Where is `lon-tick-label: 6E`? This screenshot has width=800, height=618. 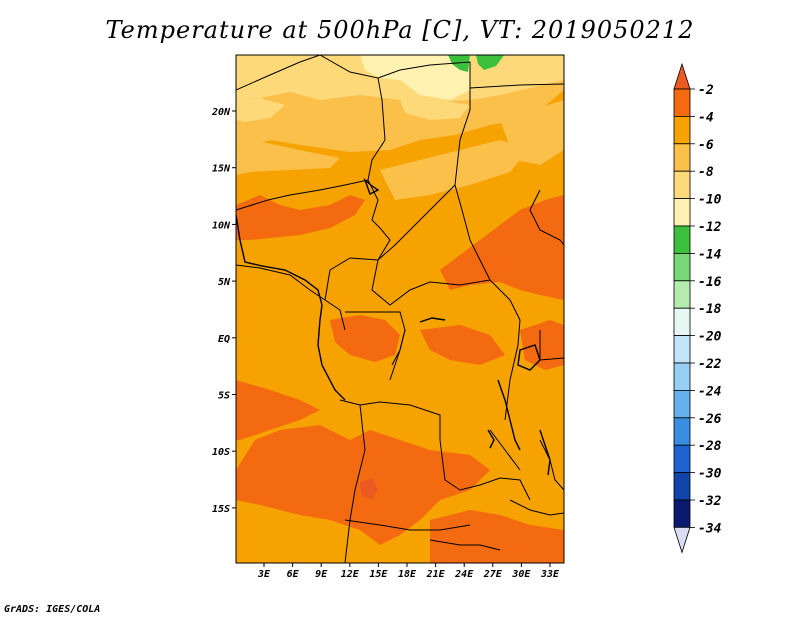
lon-tick-label: 6E is located at coordinates (293, 574).